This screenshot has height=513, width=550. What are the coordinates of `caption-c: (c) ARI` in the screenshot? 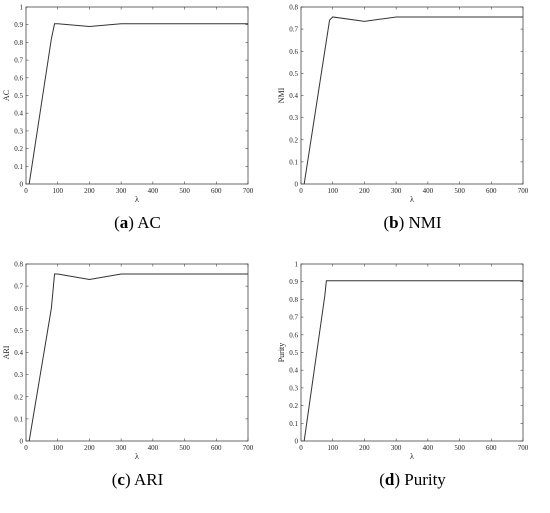 It's located at (137, 479).